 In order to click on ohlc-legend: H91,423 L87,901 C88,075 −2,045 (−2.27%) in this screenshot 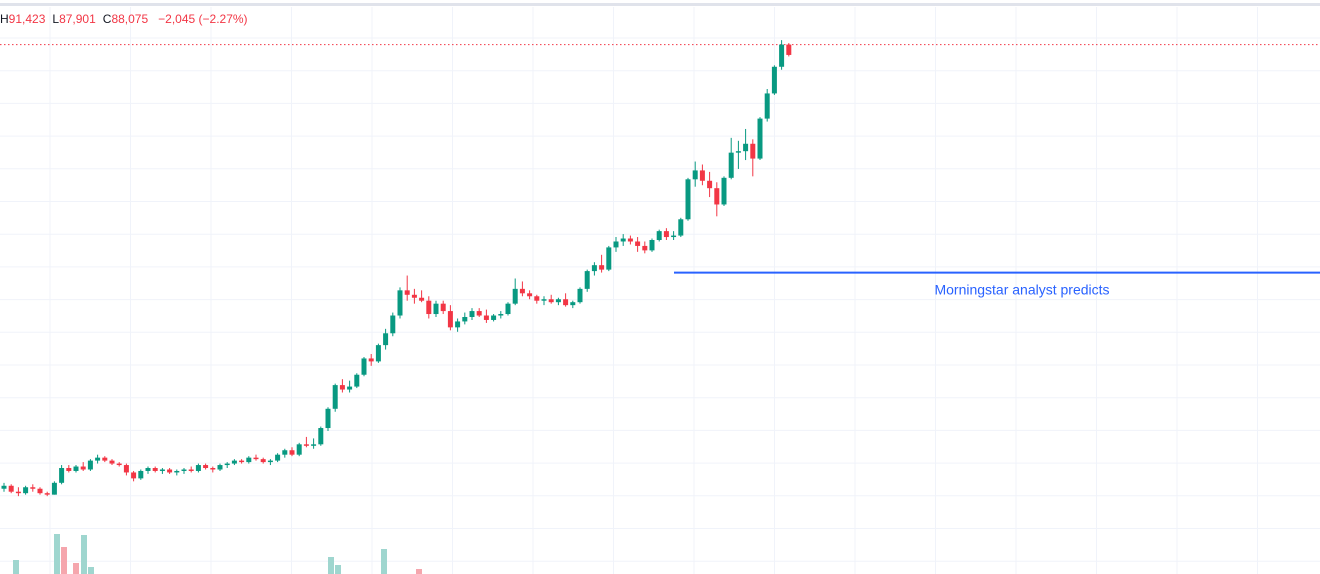, I will do `click(124, 19)`.